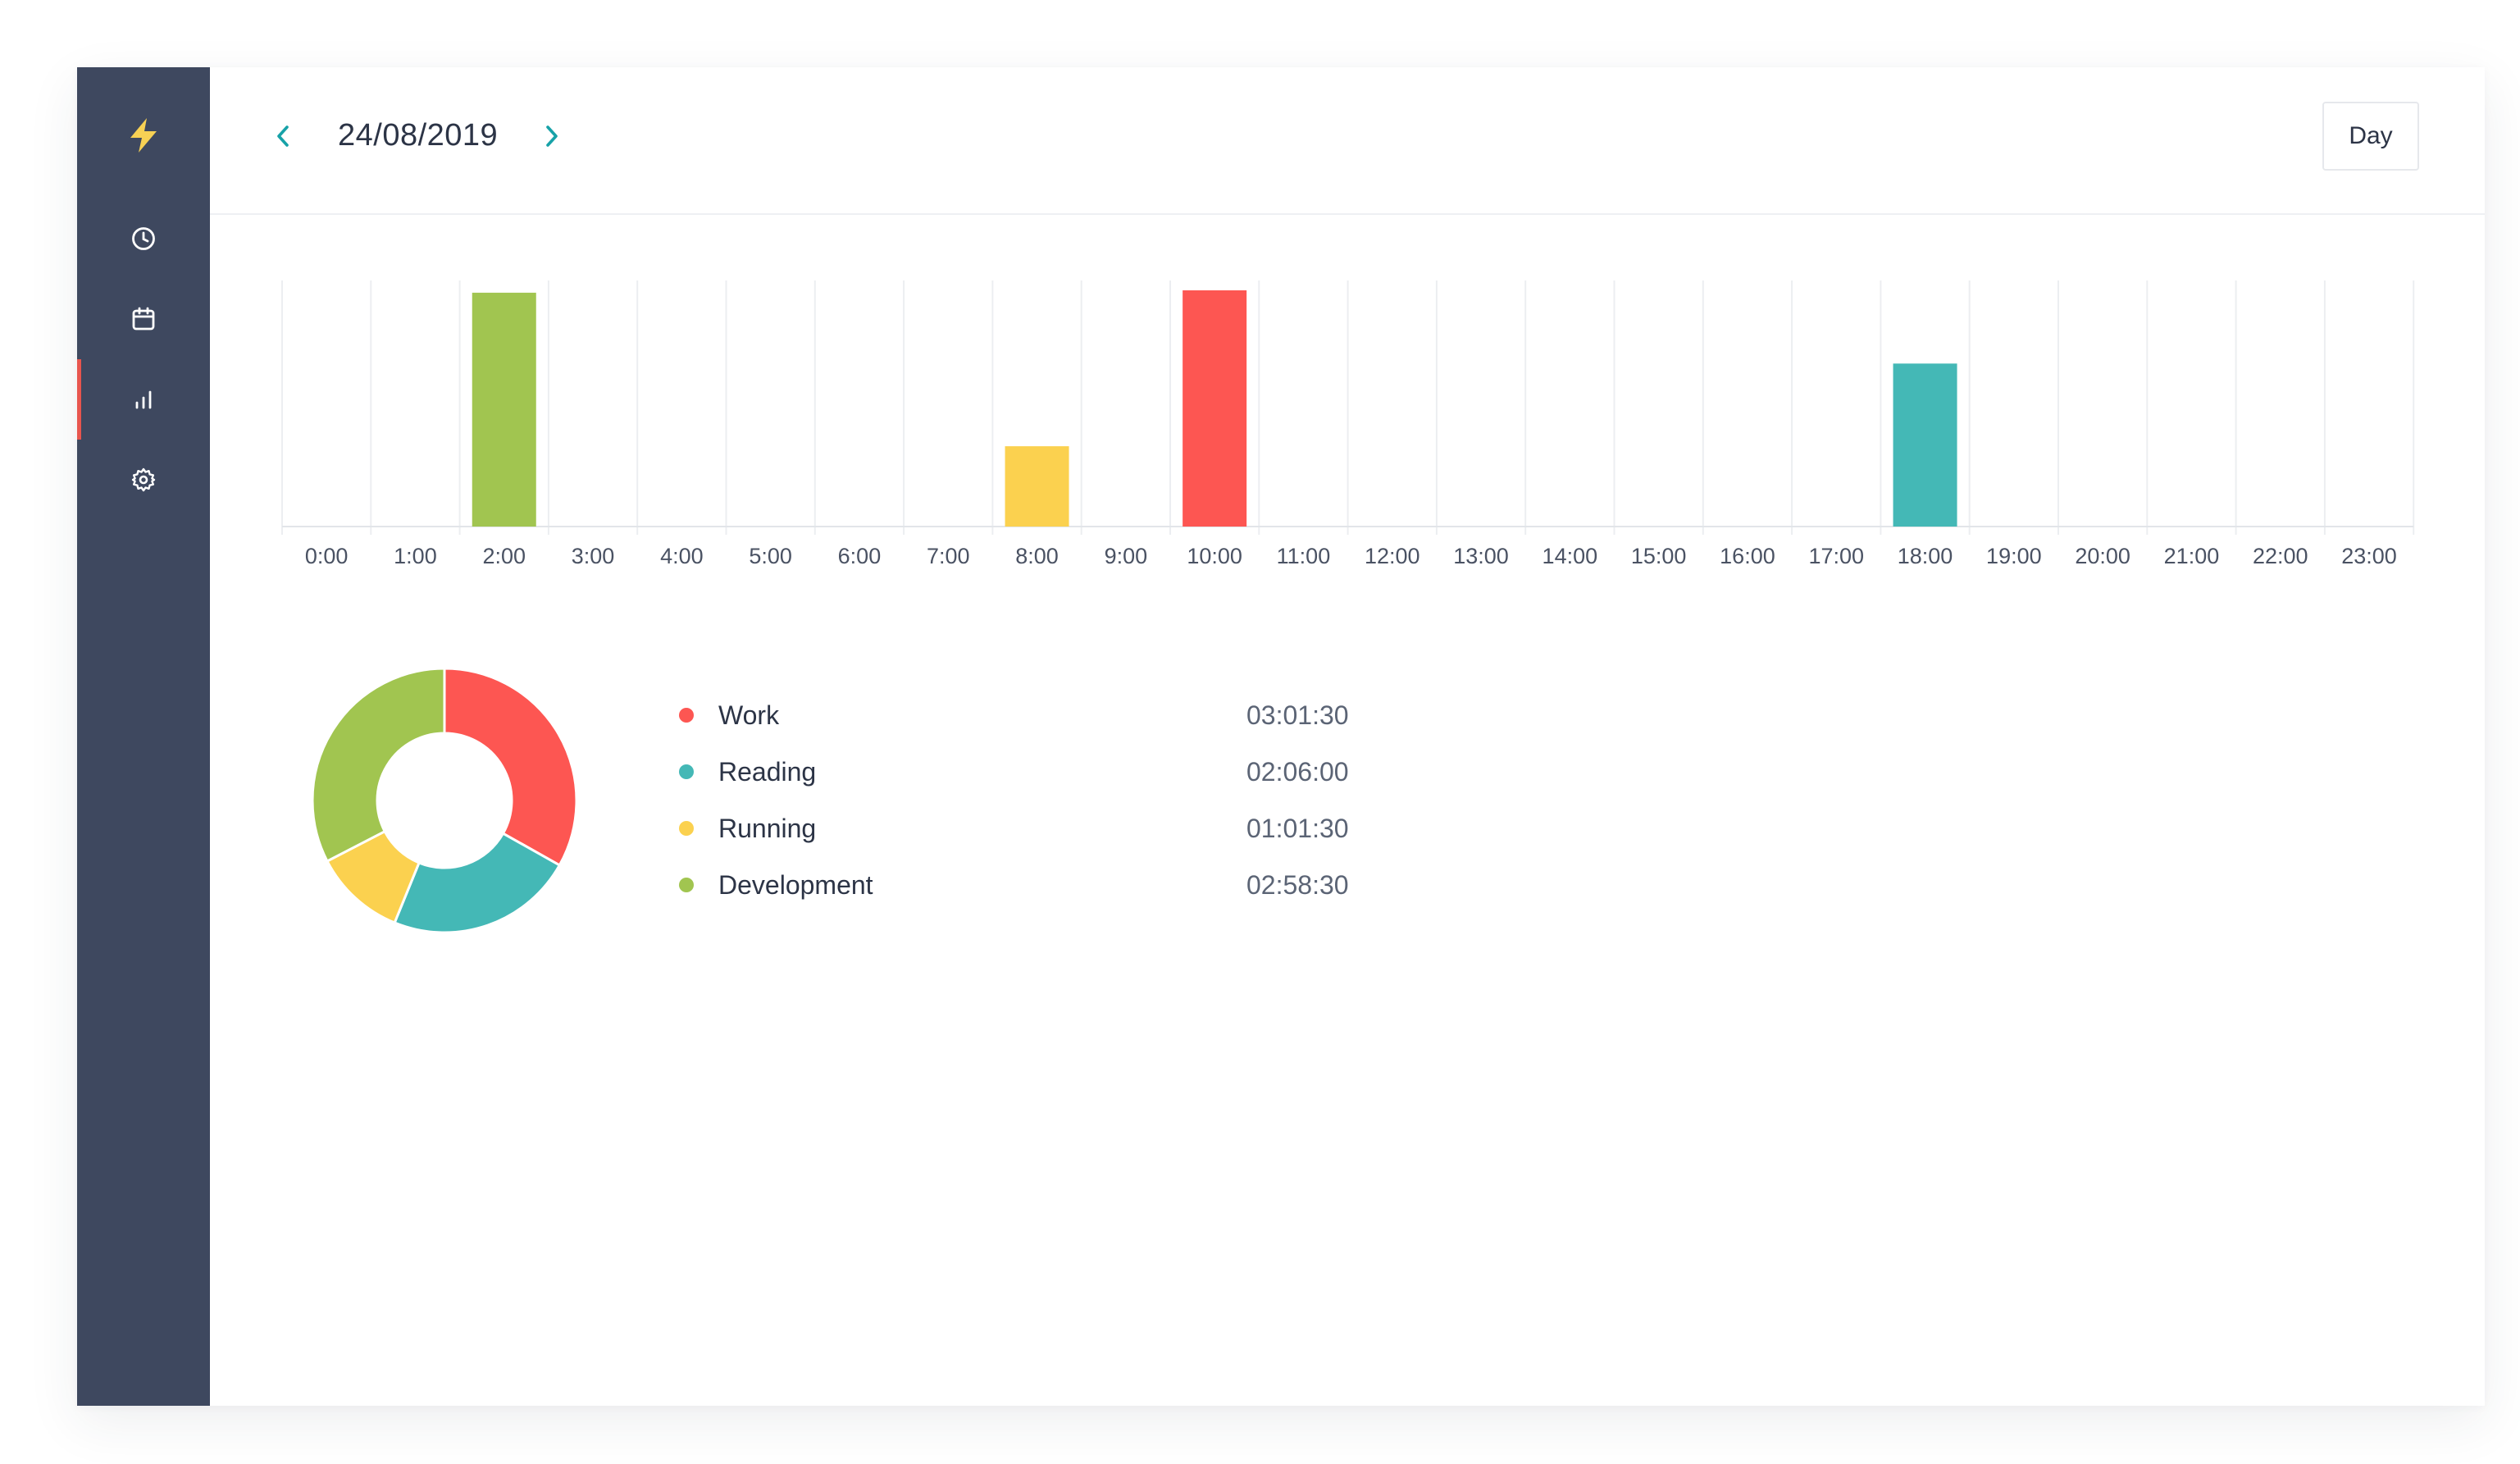 This screenshot has height=1464, width=2520. I want to click on x-tick-label: 13:00, so click(1481, 556).